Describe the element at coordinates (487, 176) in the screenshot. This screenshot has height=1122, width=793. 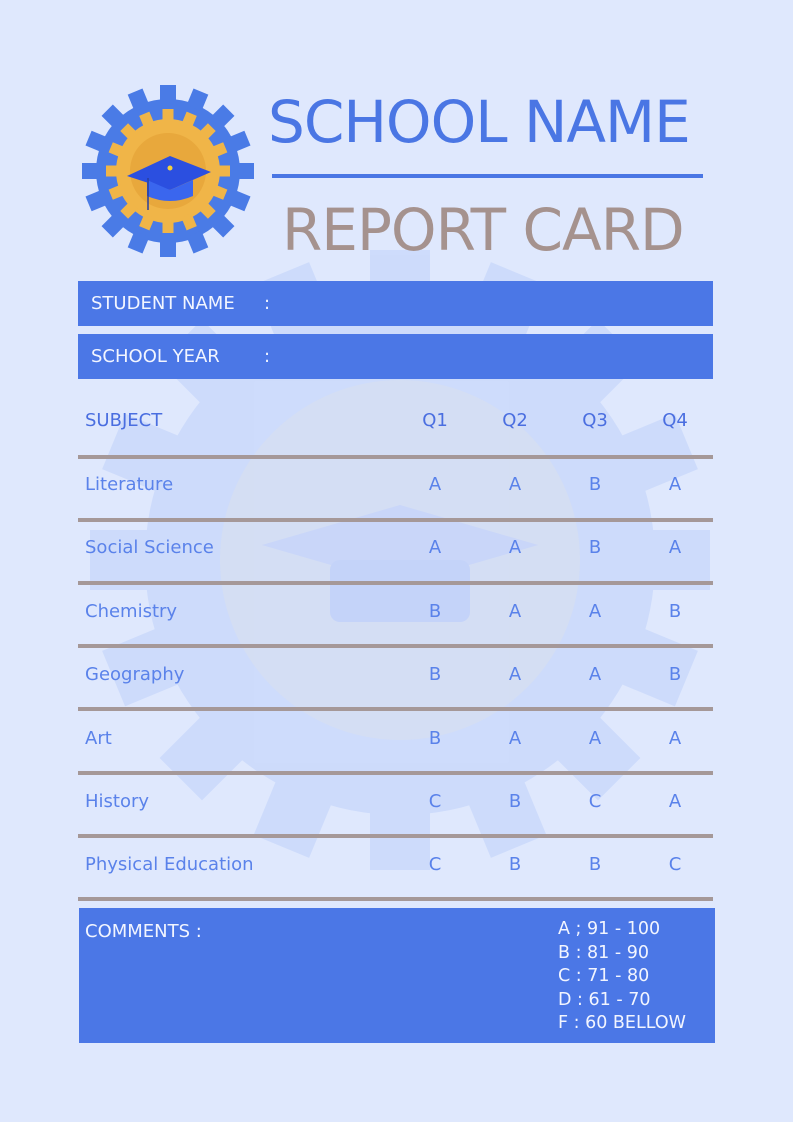
I see `title-divider` at that location.